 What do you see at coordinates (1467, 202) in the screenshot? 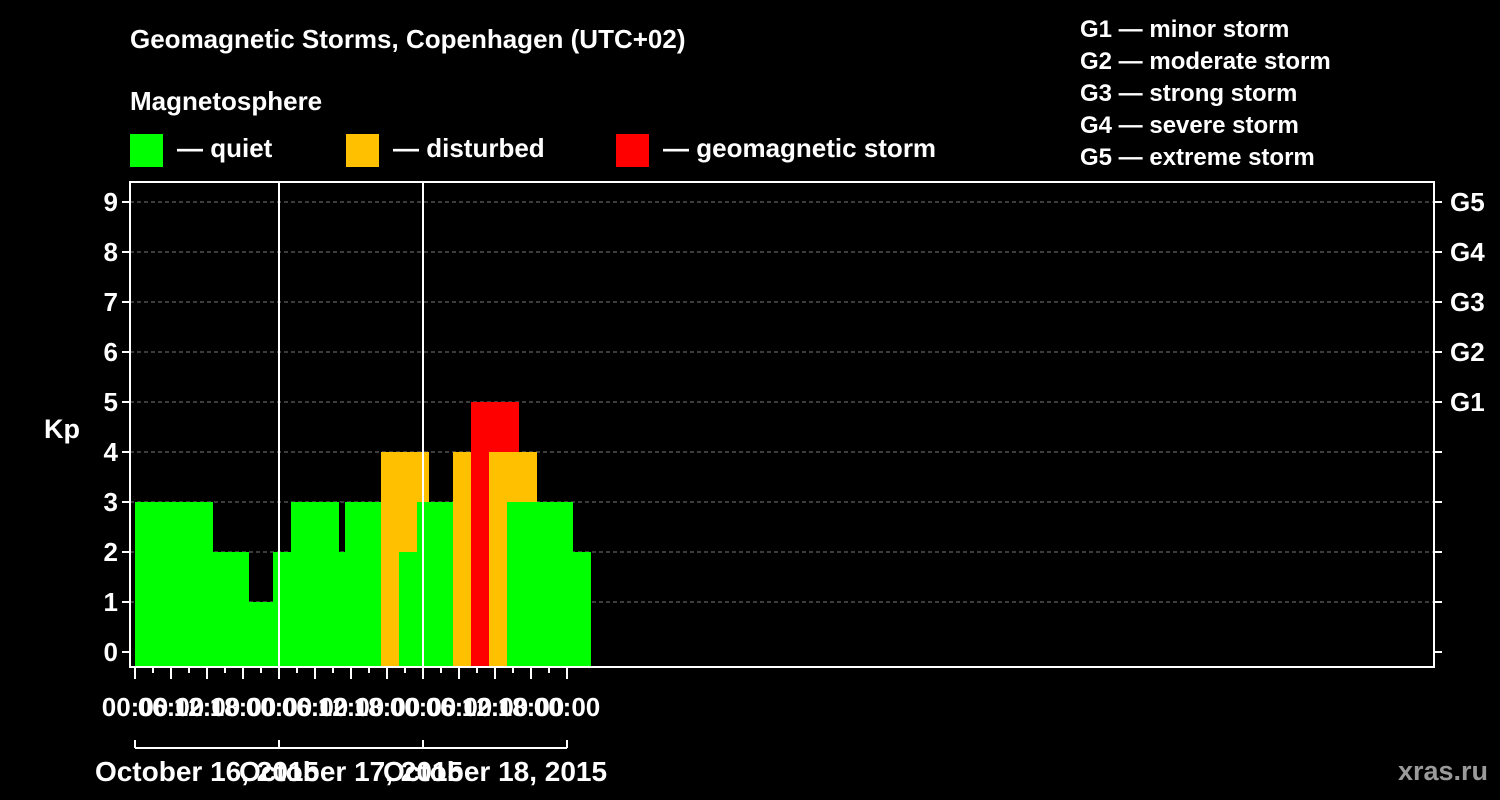
I see `g-scale-label: G5` at bounding box center [1467, 202].